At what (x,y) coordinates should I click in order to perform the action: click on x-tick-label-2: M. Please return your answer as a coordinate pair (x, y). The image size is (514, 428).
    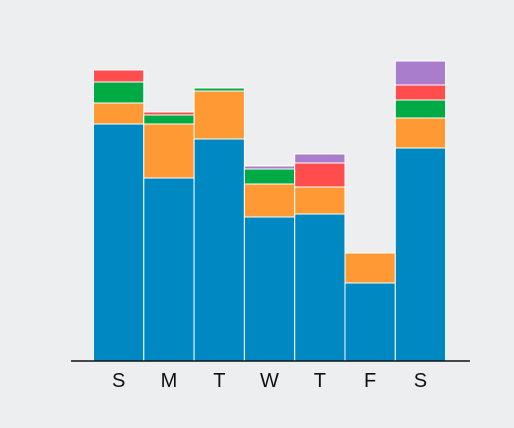
    Looking at the image, I should click on (169, 381).